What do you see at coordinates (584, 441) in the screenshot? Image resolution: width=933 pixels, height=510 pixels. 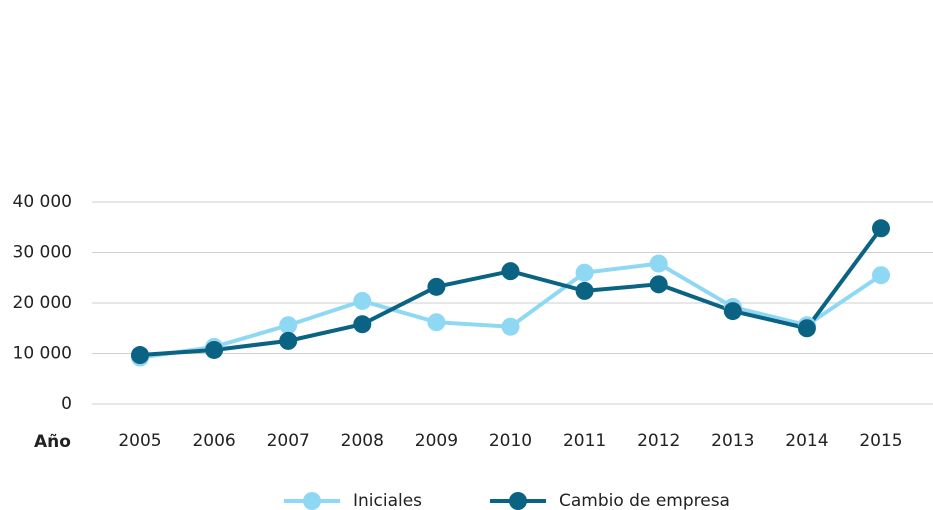 I see `x-tick-label: 2011` at bounding box center [584, 441].